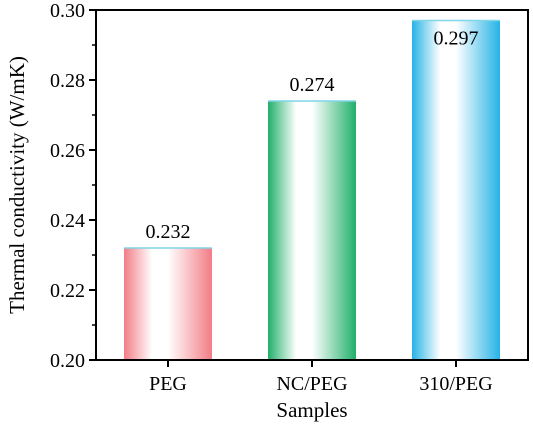 The width and height of the screenshot is (533, 429). I want to click on bar-310-peg, so click(456, 190).